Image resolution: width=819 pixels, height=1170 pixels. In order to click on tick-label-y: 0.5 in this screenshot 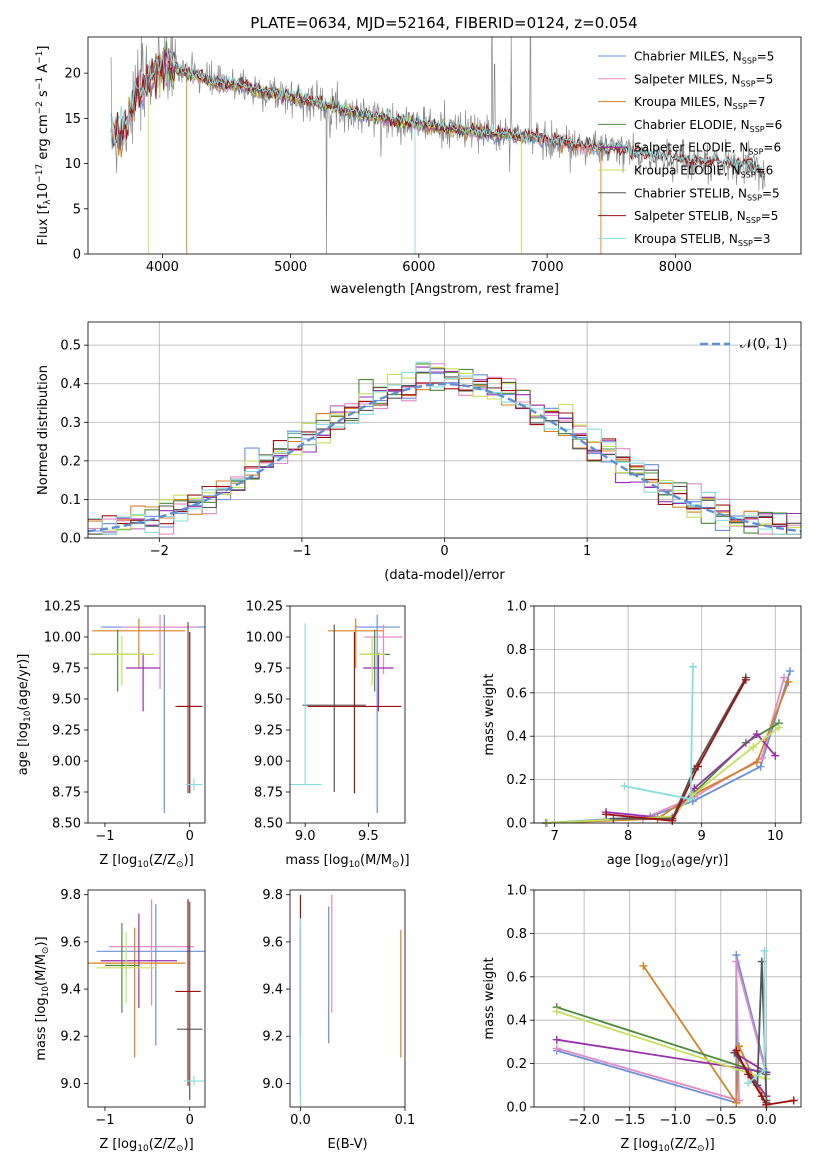, I will do `click(70, 346)`.